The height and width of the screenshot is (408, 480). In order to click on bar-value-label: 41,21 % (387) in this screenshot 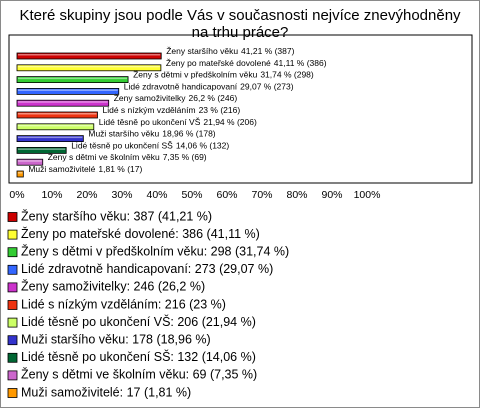, I will do `click(268, 51)`.